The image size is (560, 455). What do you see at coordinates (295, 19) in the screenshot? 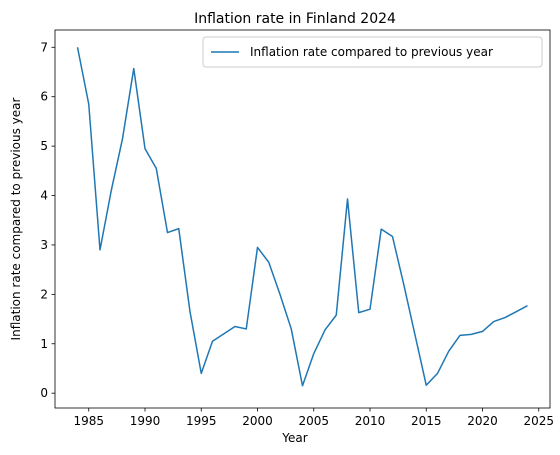
I see `chart-title: Inflation rate in Finland 2024` at bounding box center [295, 19].